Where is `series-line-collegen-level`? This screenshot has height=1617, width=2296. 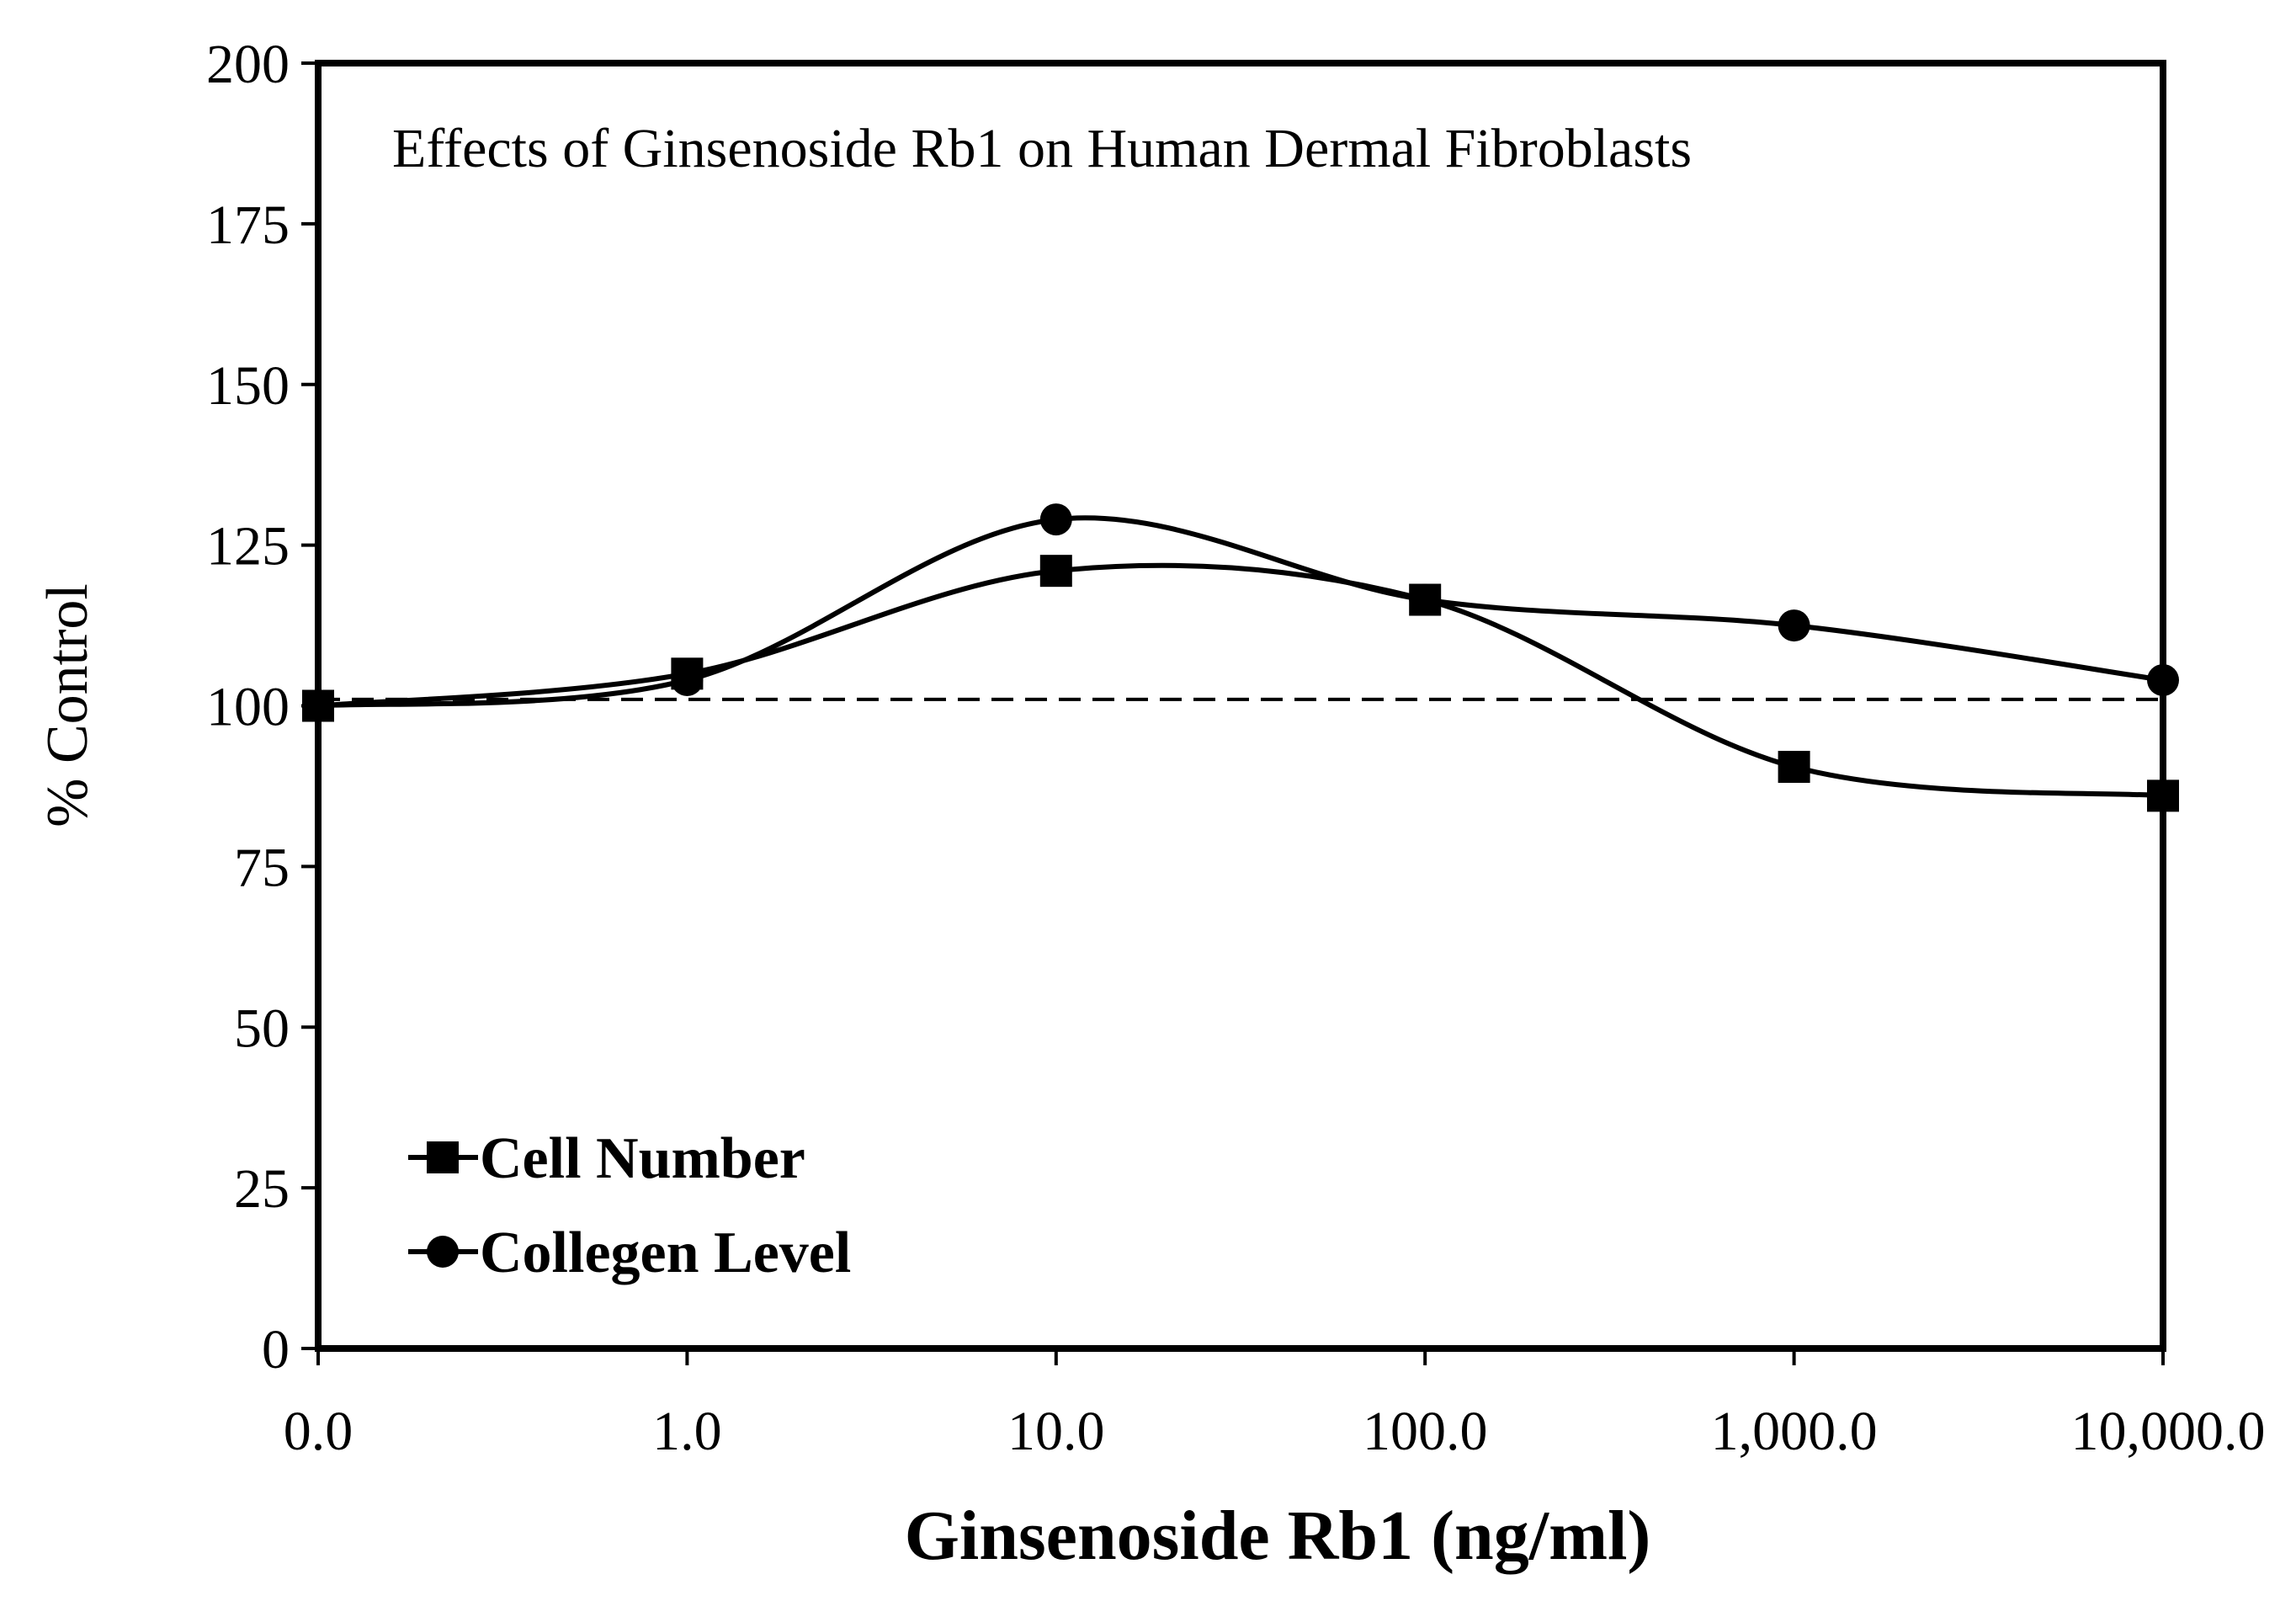
series-line-collegen-level is located at coordinates (1240, 612).